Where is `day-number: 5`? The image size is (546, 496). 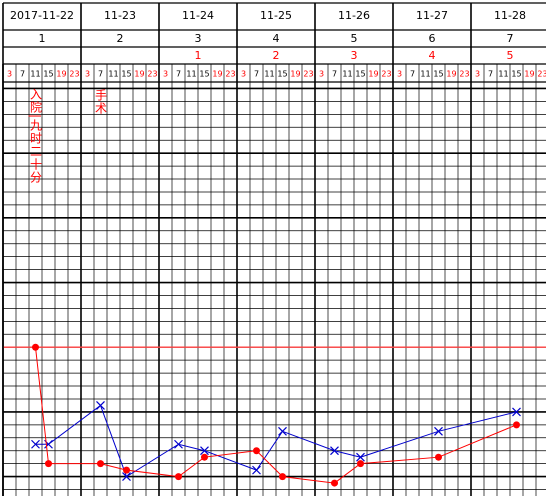
day-number: 5 is located at coordinates (354, 38).